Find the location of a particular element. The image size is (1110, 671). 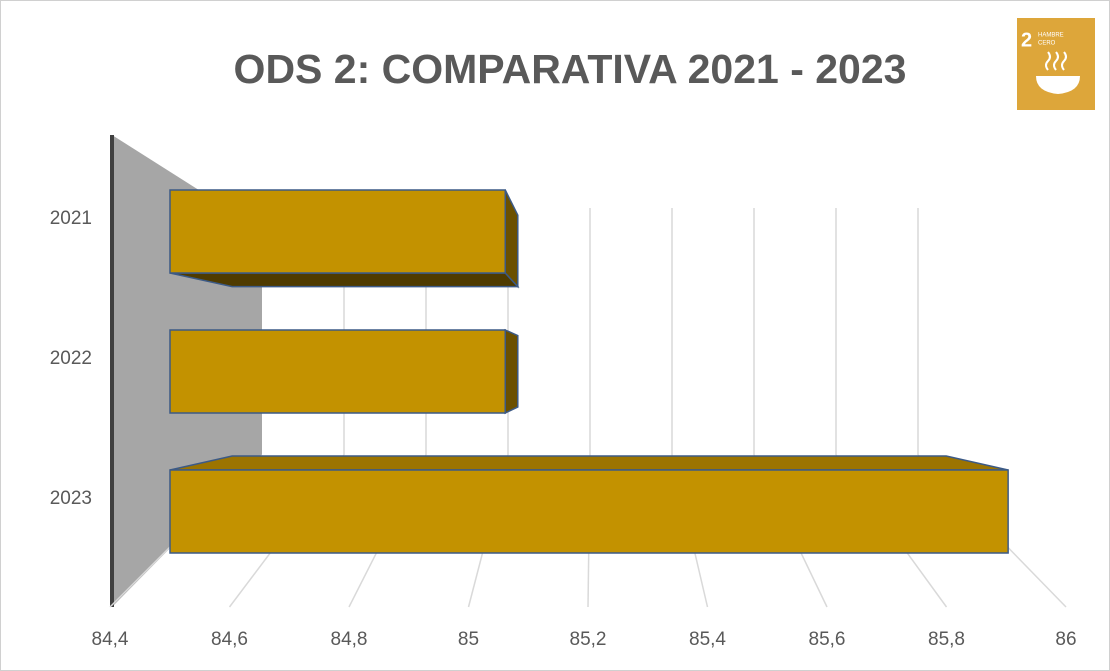

badge: 2 HAMBRE CERO is located at coordinates (1056, 64).